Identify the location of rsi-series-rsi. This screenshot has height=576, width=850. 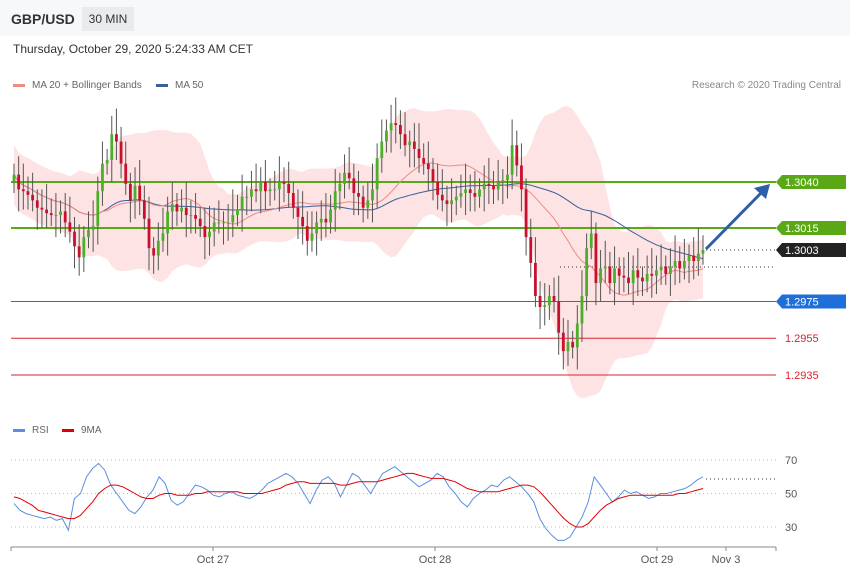
(358, 501).